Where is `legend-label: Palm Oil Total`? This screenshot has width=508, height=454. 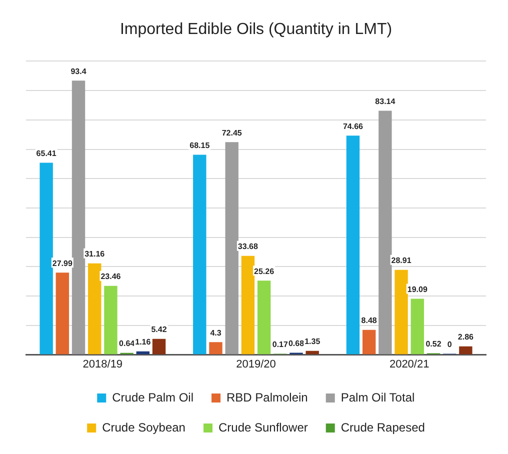
legend-label: Palm Oil Total is located at coordinates (377, 397).